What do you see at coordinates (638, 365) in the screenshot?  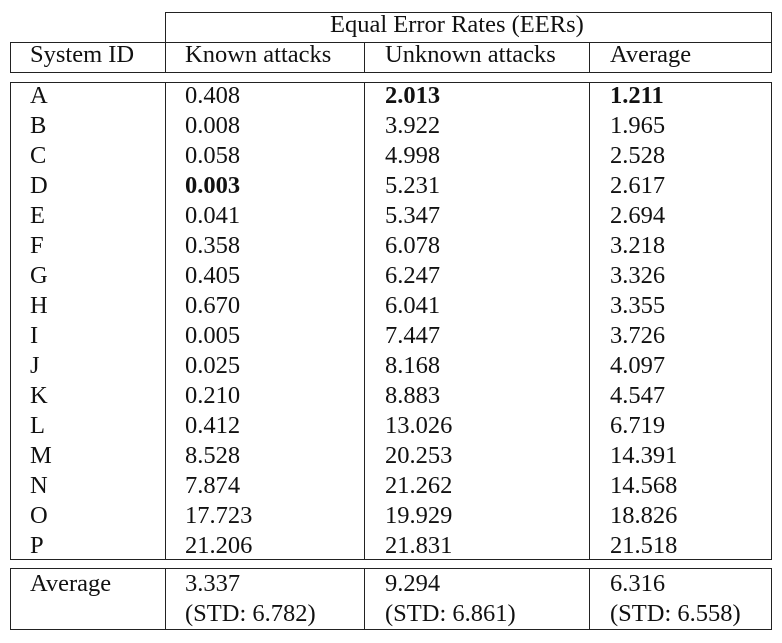 I see `cell-average: 4.097` at bounding box center [638, 365].